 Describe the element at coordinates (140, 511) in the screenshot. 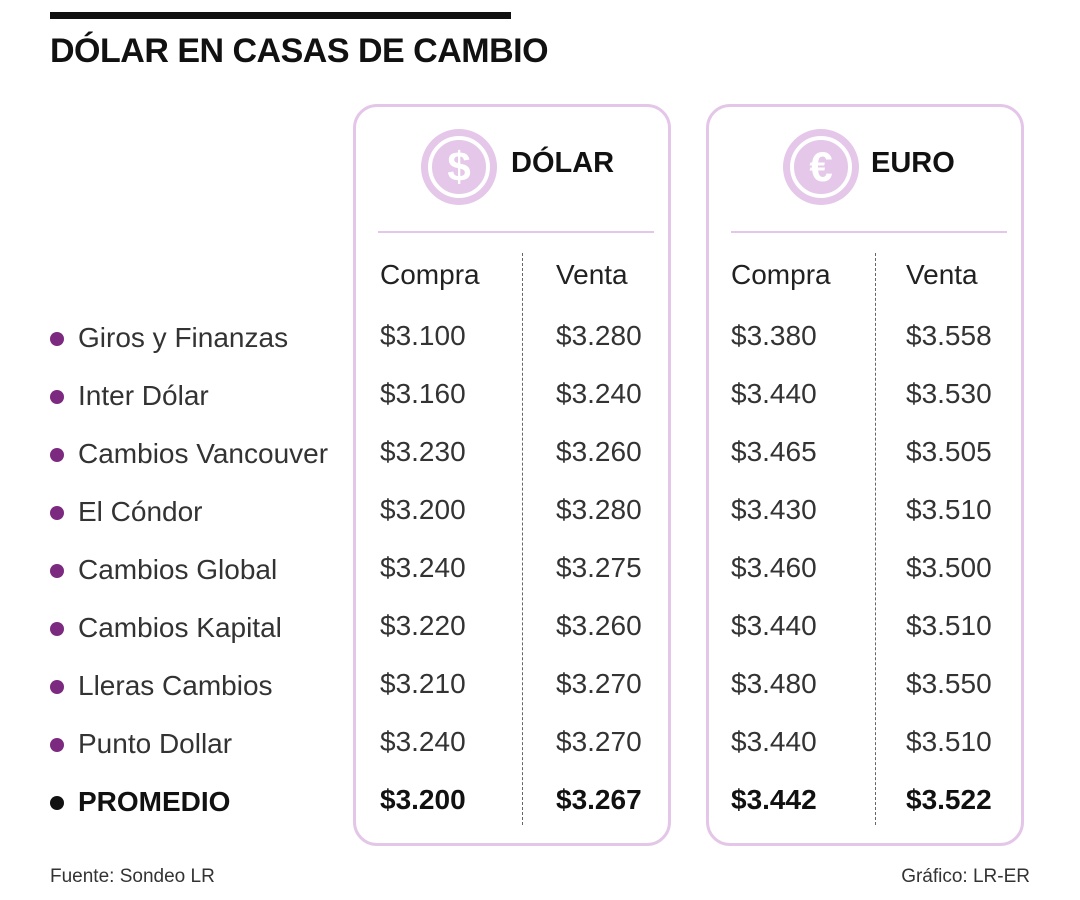

I see `row-label-text: El Cóndor` at that location.